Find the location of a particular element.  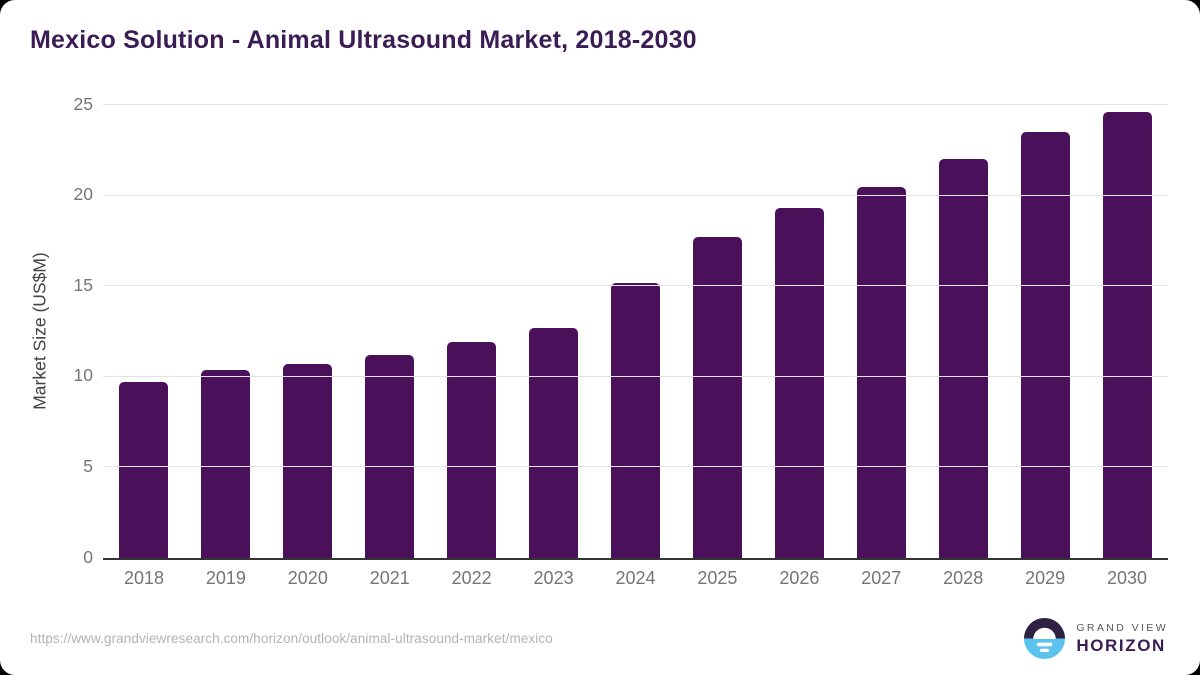

bar-2020 is located at coordinates (308, 461).